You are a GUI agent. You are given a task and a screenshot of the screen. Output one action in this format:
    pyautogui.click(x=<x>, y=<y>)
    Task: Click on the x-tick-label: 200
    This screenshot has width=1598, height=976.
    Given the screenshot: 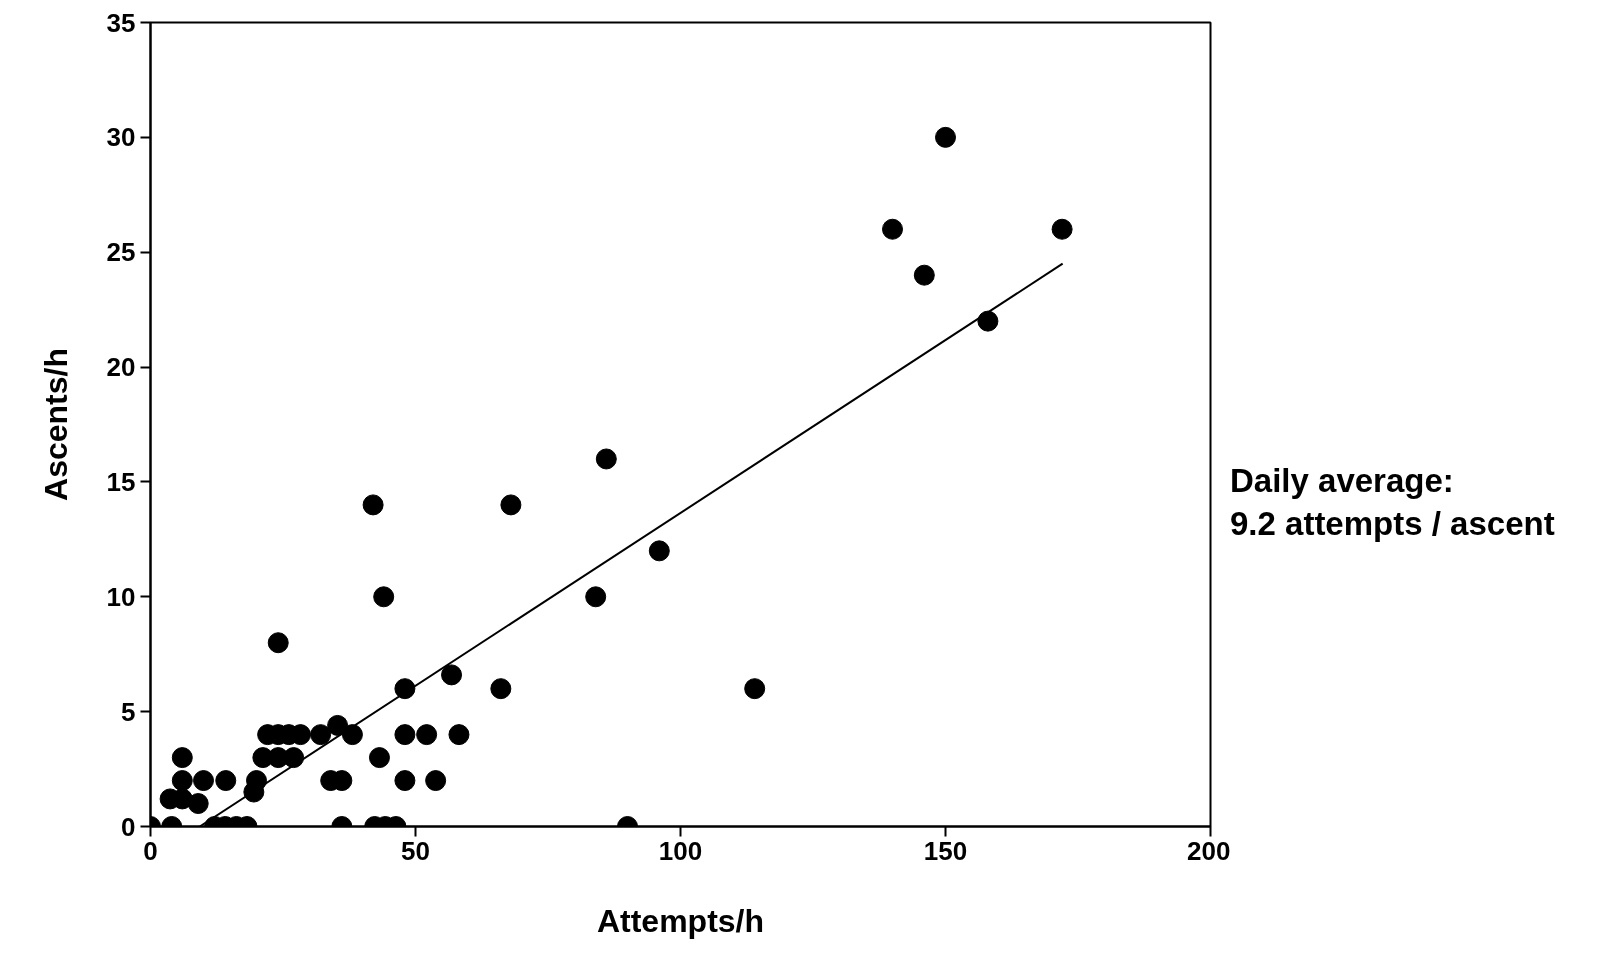 What is the action you would take?
    pyautogui.click(x=1209, y=850)
    